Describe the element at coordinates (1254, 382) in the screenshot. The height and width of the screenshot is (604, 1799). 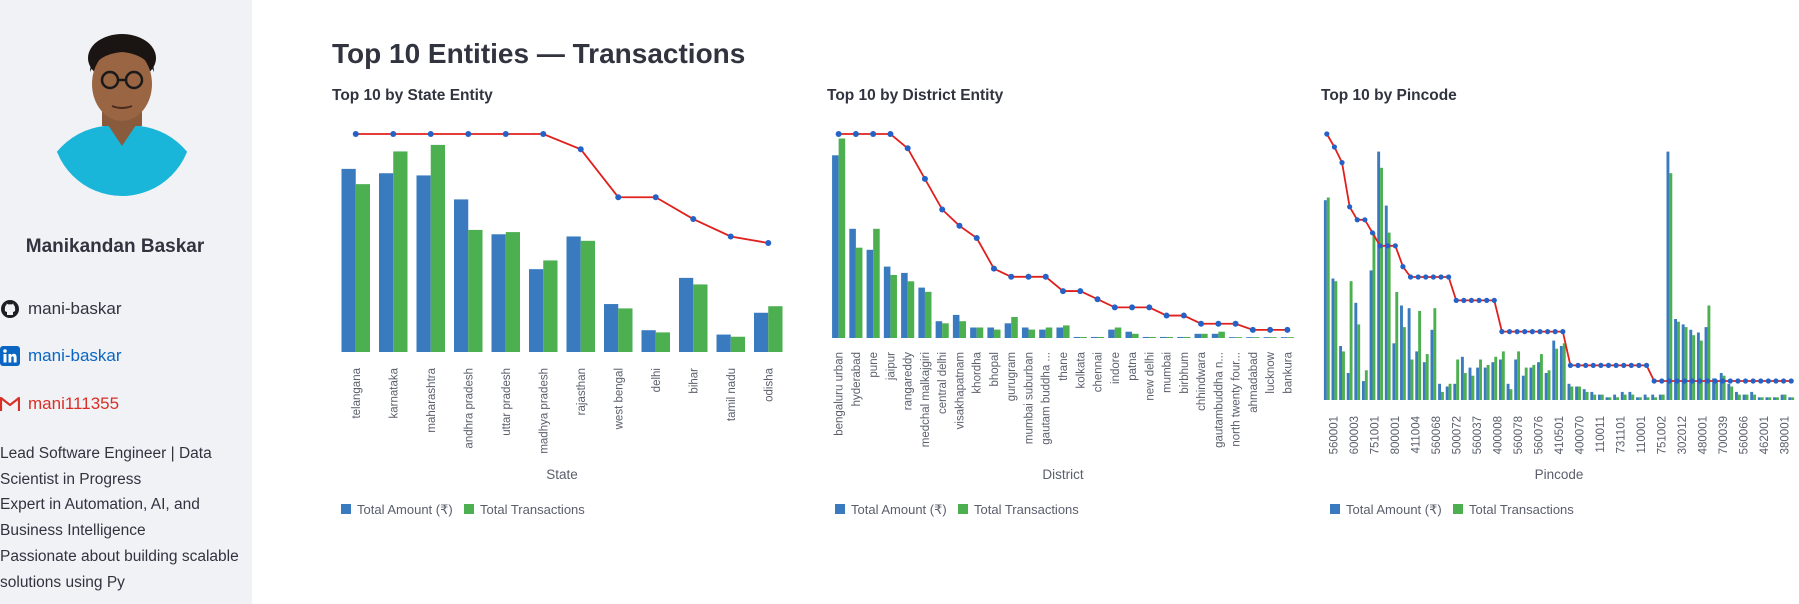
I see `tick-label: ahmadabad` at that location.